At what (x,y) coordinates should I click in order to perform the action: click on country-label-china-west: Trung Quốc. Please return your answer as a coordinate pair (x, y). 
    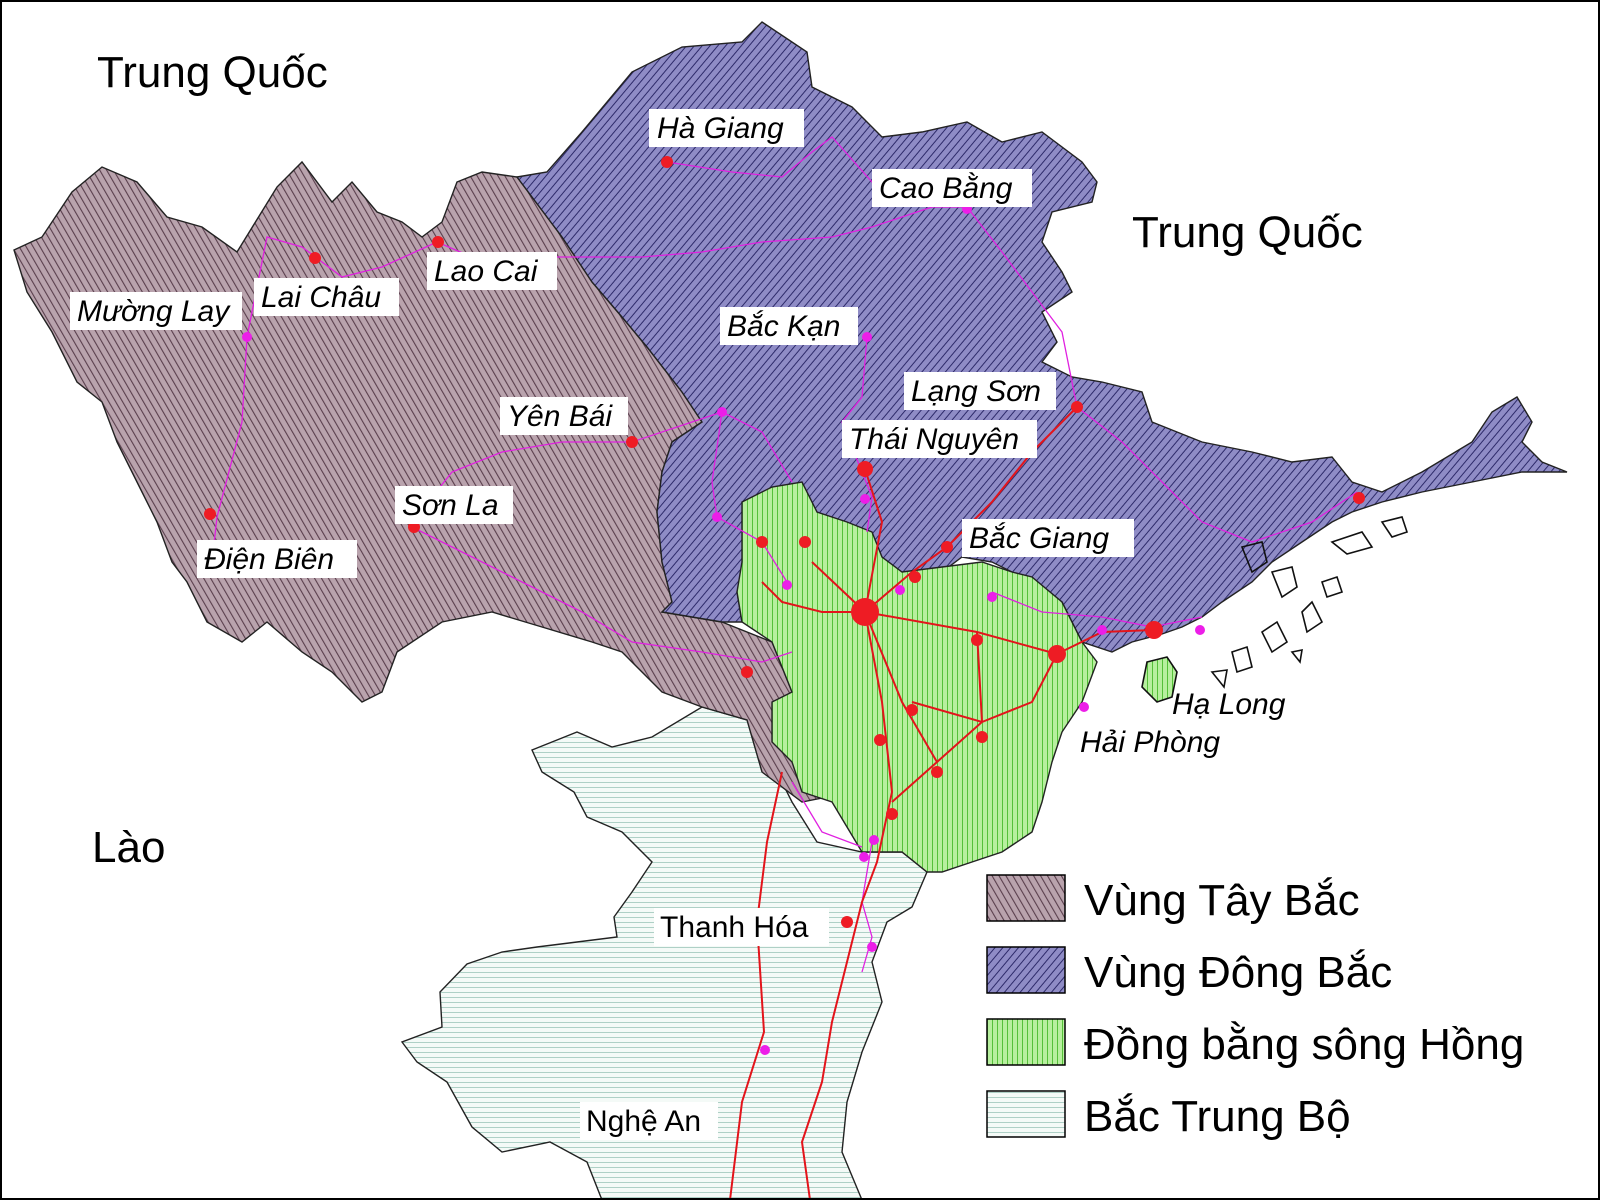
    Looking at the image, I should click on (212, 72).